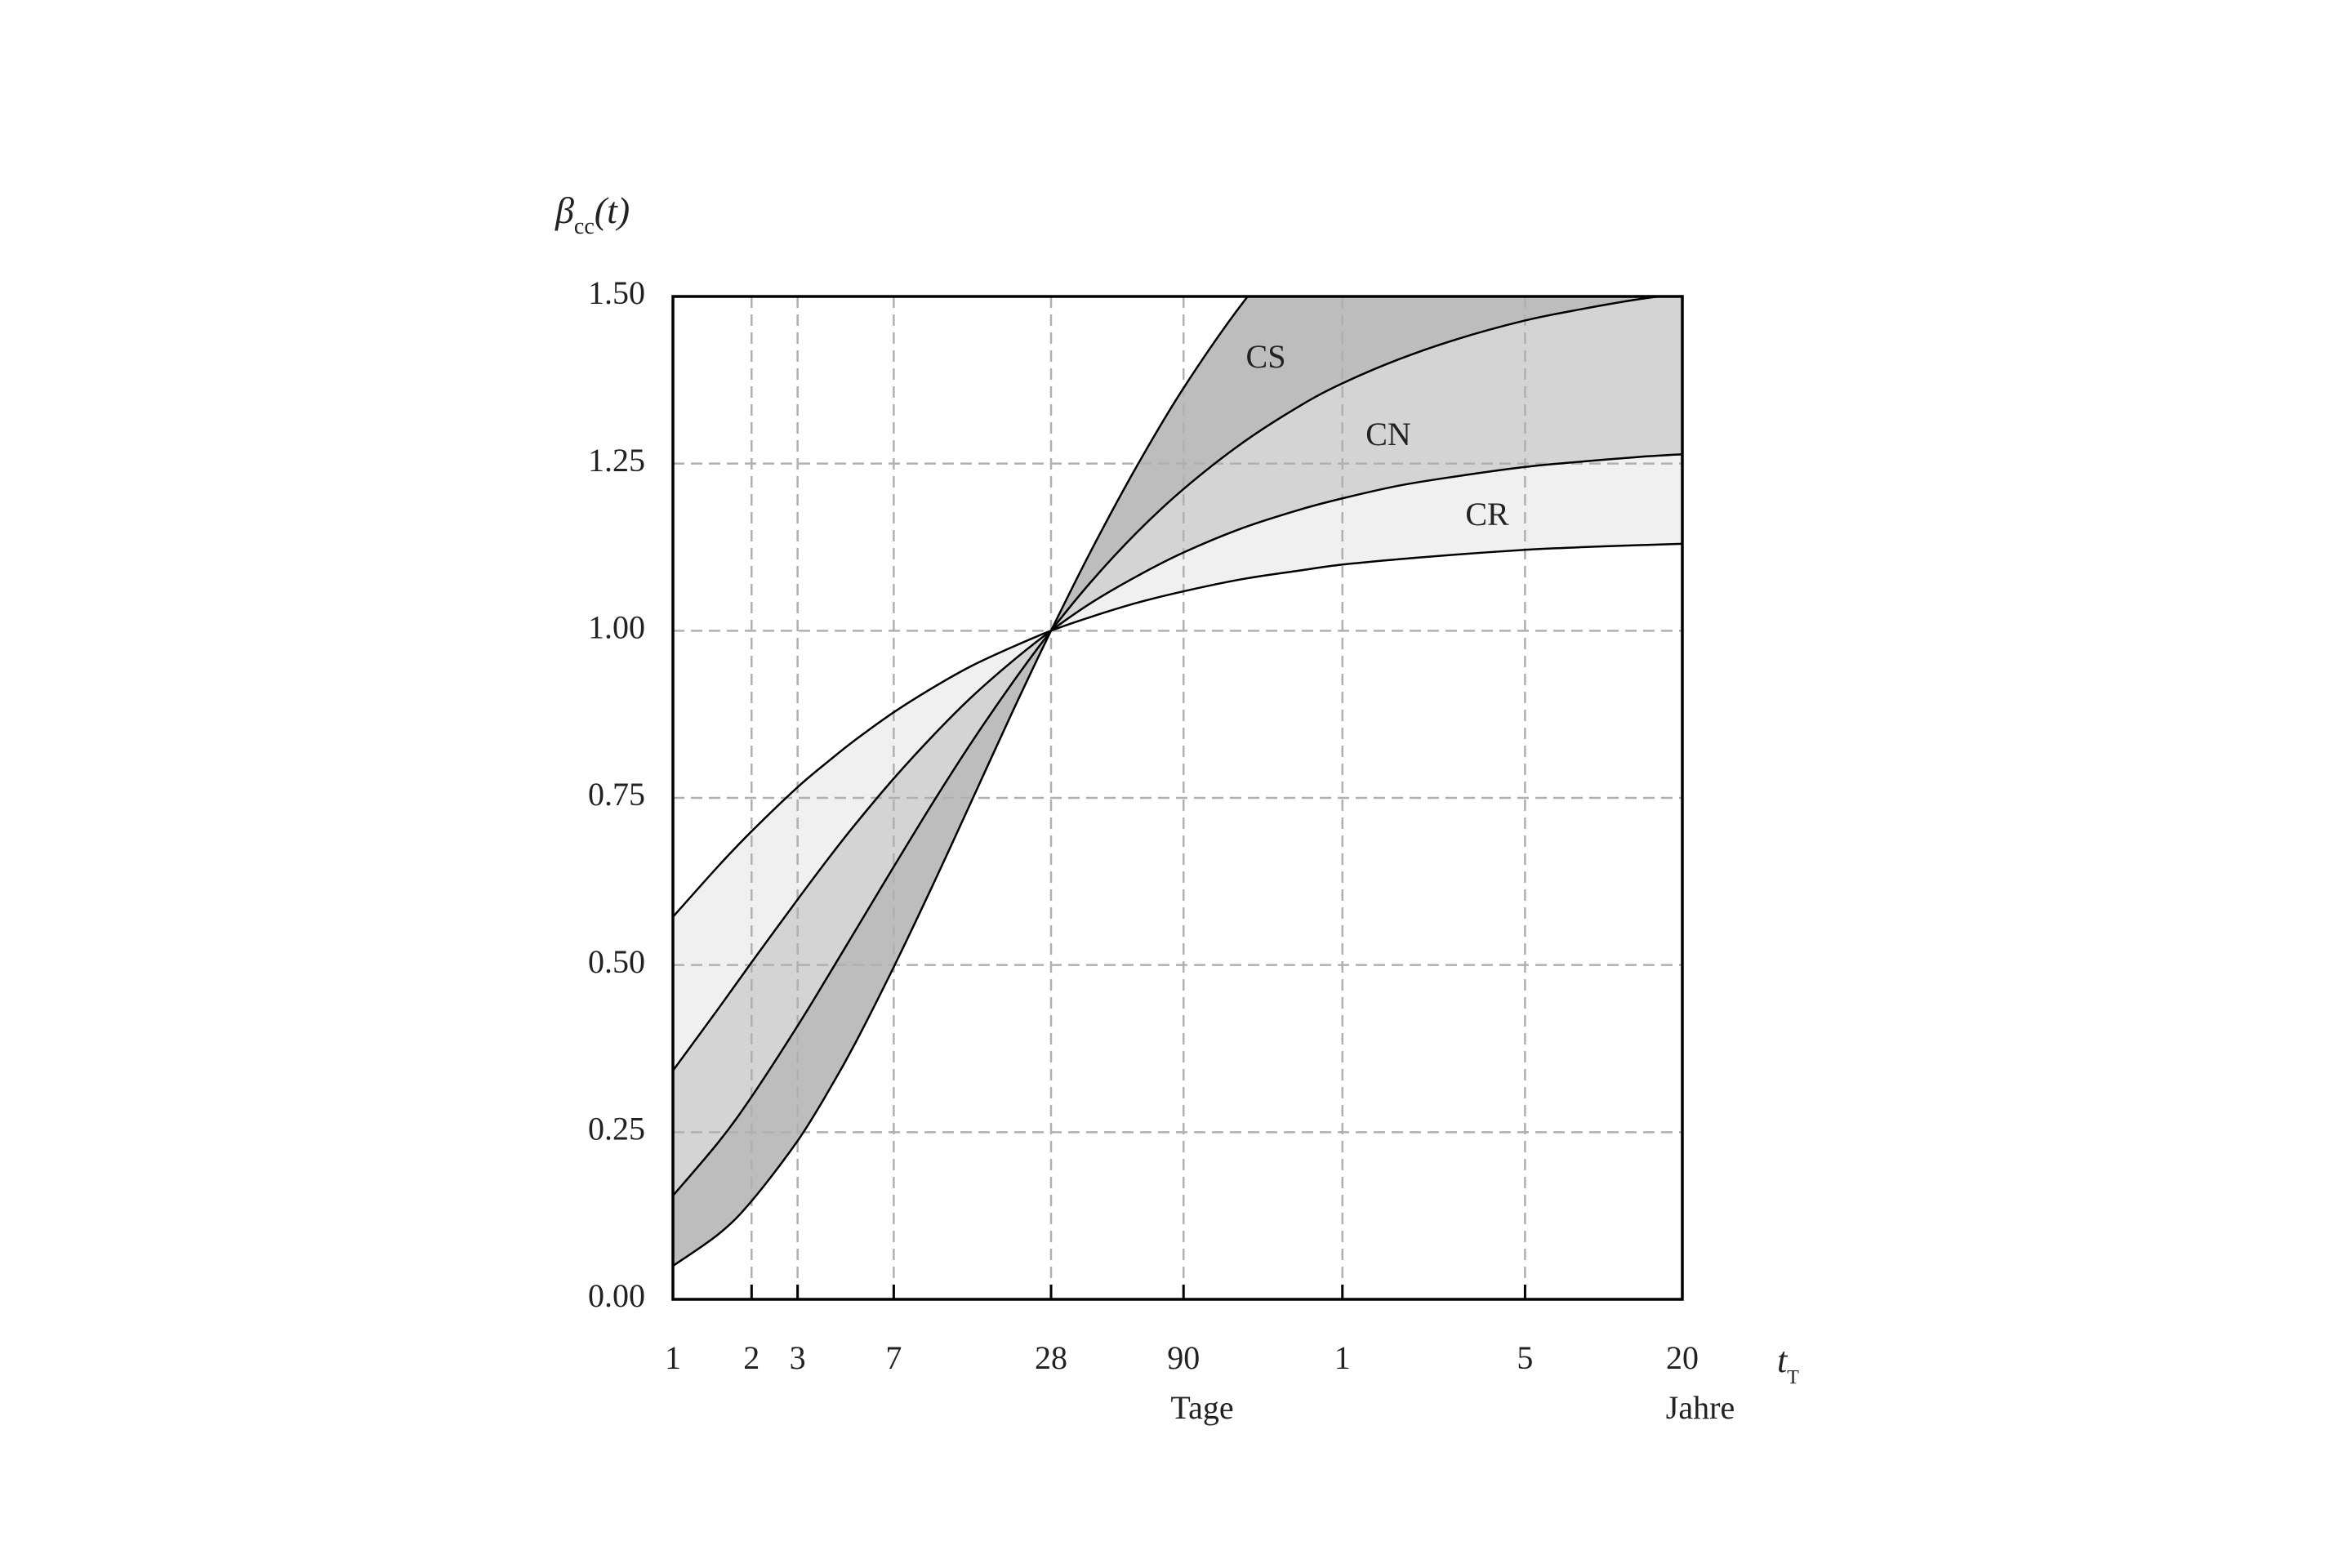 This screenshot has height=1568, width=2352. I want to click on y-tick-label: 0.00, so click(616, 1295).